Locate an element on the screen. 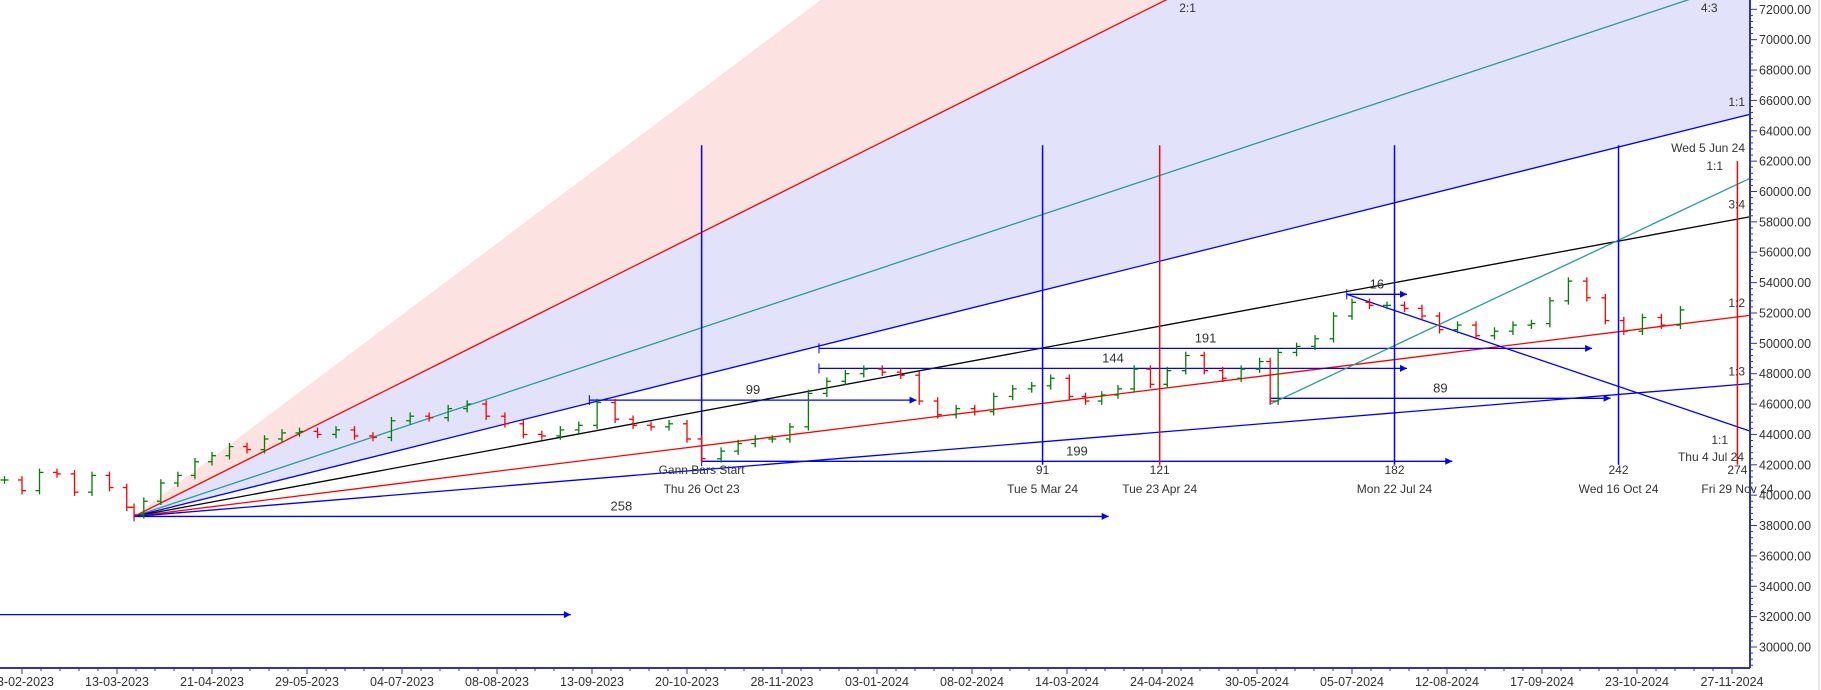  arrow-count-label: 144 is located at coordinates (1113, 357).